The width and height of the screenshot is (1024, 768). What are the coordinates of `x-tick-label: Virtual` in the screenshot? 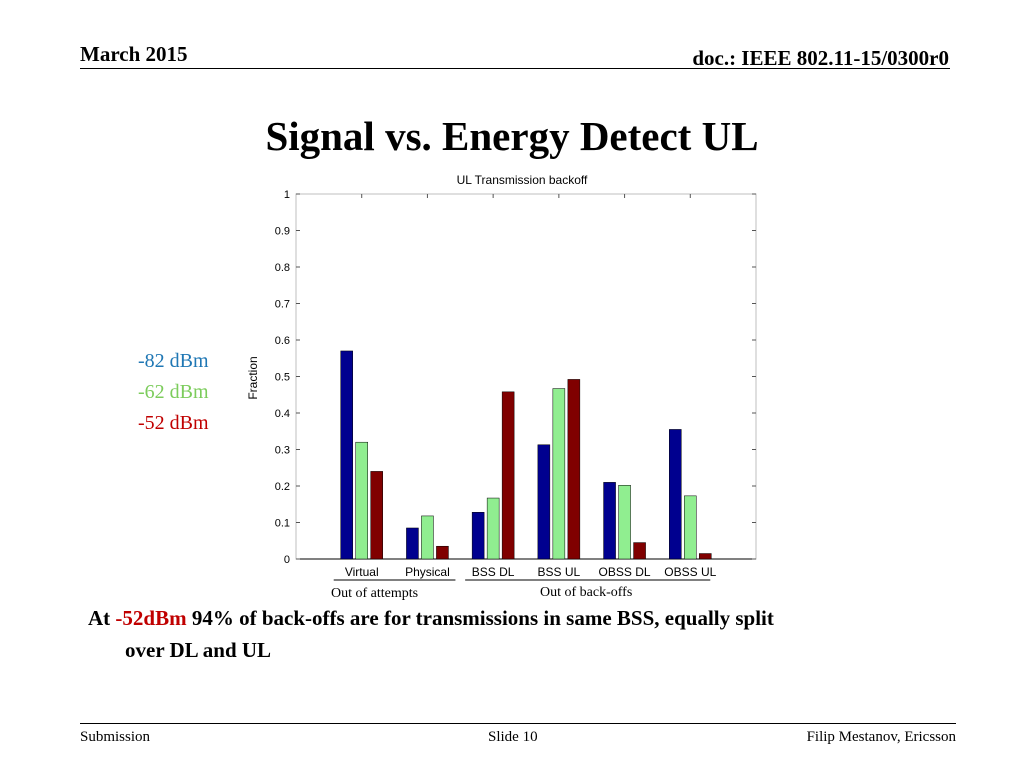 It's located at (362, 572).